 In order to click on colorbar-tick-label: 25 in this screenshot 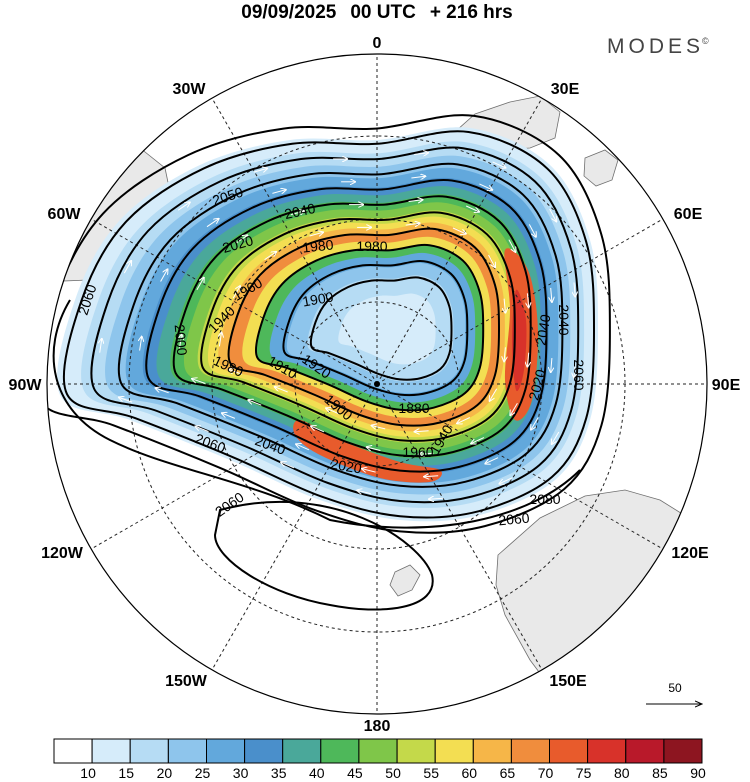, I will do `click(203, 773)`.